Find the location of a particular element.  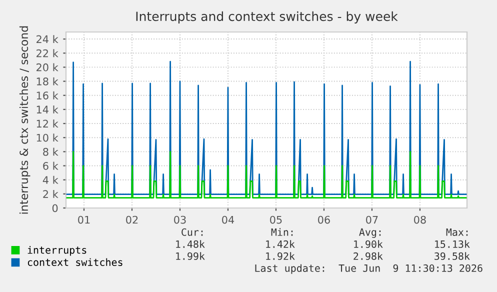

line-series is located at coordinates (266, 174).